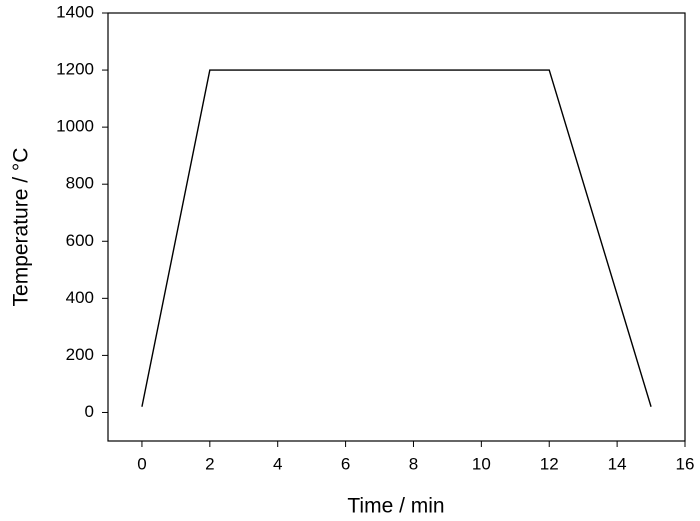 This screenshot has width=700, height=521. I want to click on y-axis-label: Temperature / °C, so click(21, 227).